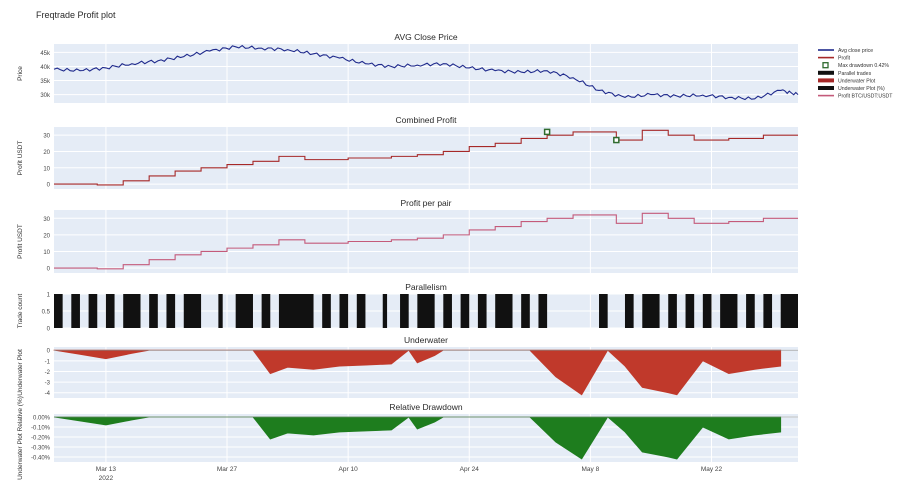 Image resolution: width=899 pixels, height=490 pixels. I want to click on legend-label: Underwater Plot, so click(857, 81).